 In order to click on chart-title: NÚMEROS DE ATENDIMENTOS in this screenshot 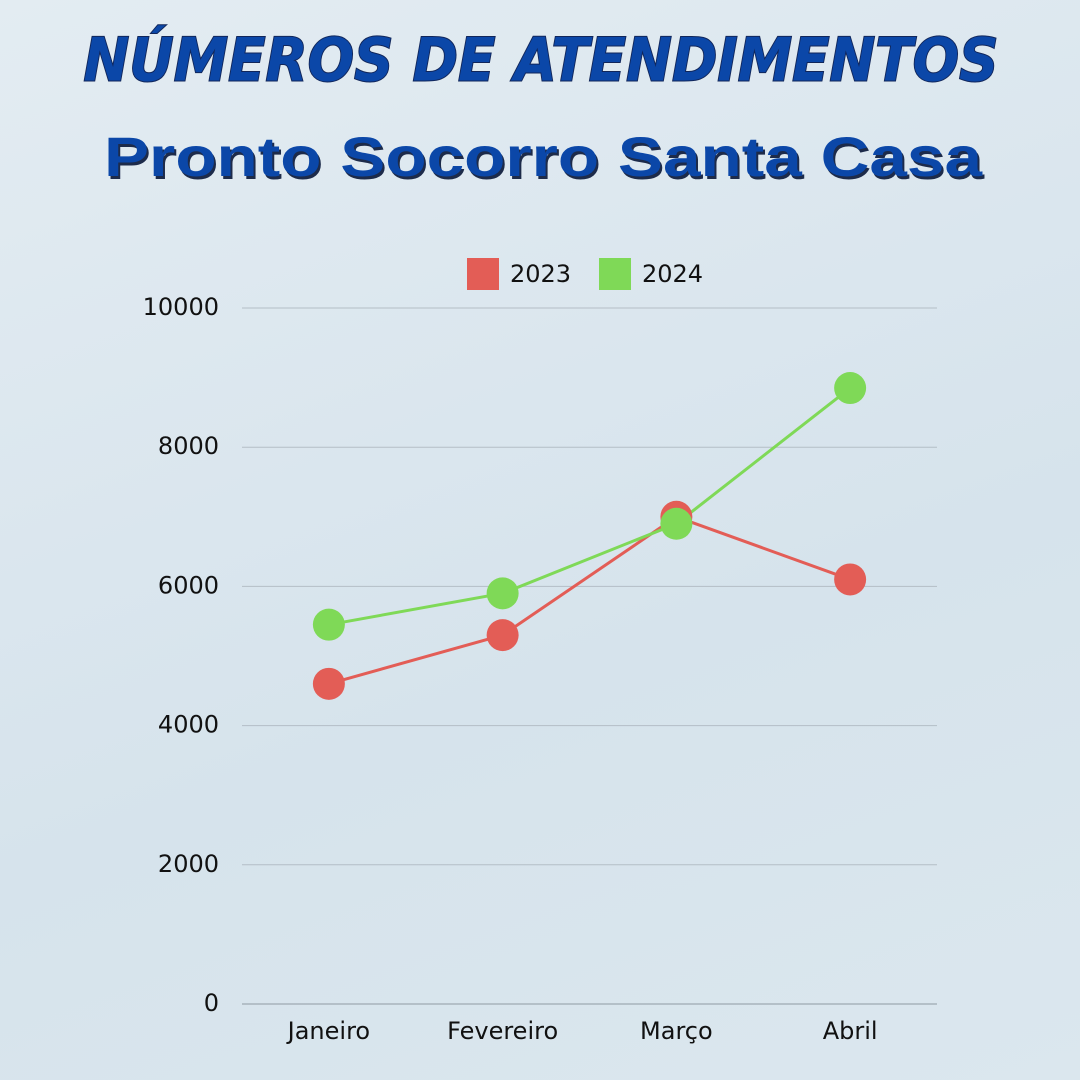, I will do `click(541, 60)`.